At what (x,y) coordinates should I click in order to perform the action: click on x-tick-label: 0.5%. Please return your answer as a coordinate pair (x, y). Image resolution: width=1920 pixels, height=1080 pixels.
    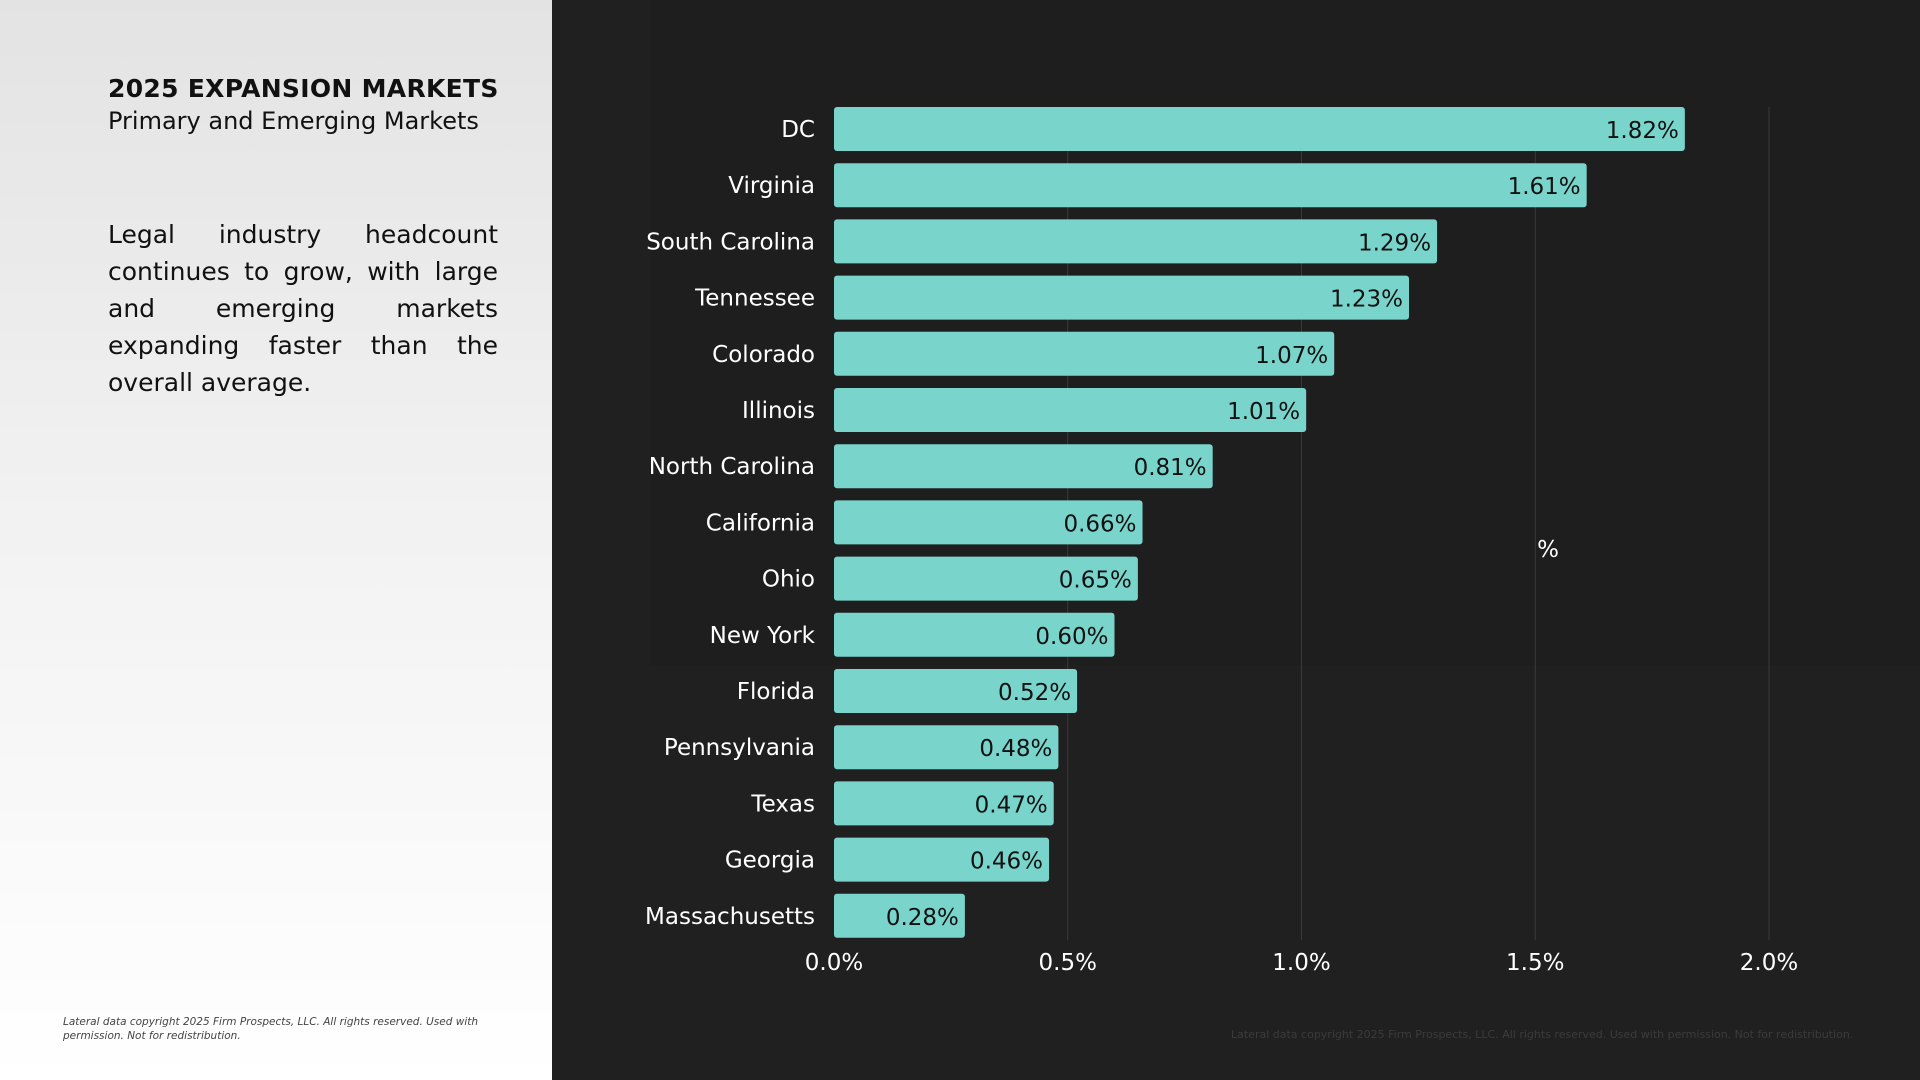
    Looking at the image, I should click on (1068, 963).